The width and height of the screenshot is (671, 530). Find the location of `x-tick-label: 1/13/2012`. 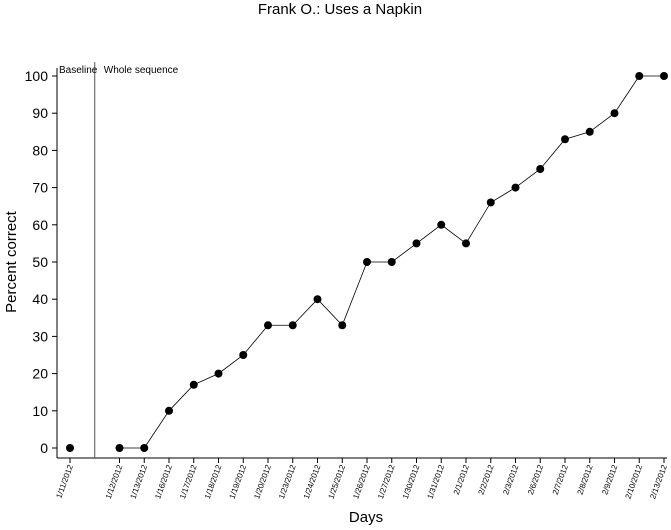

x-tick-label: 1/13/2012 is located at coordinates (138, 481).